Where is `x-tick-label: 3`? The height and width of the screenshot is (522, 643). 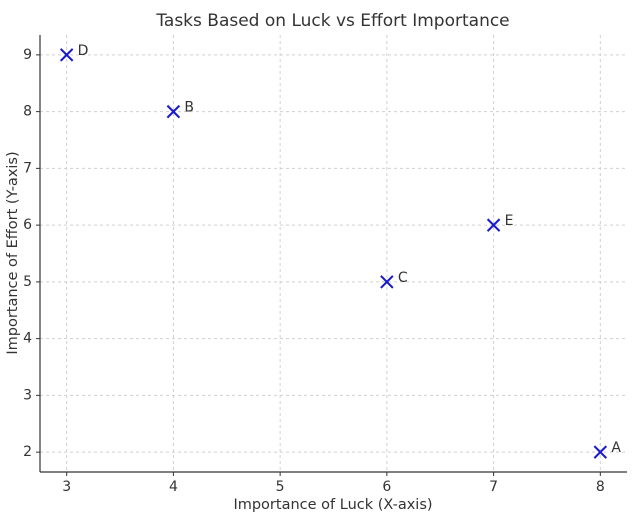 x-tick-label: 3 is located at coordinates (66, 487).